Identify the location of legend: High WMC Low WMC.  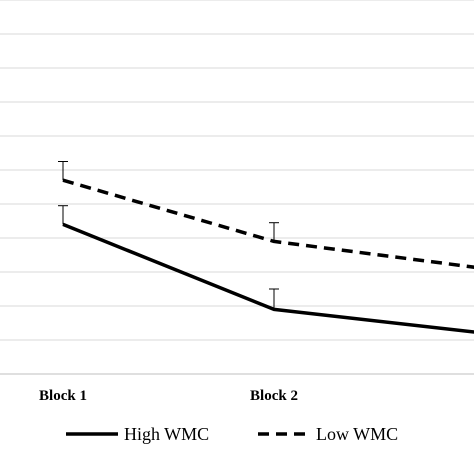
(232, 434).